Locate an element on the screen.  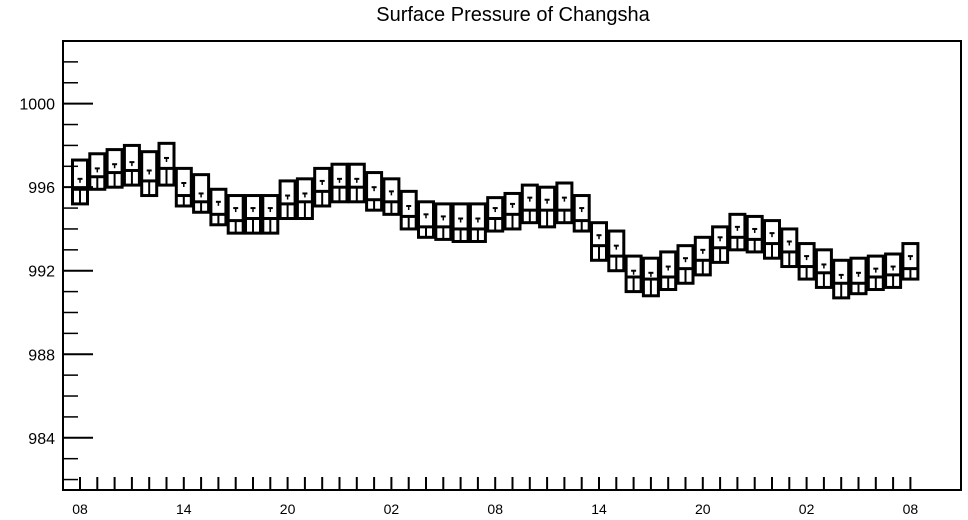
y-tick-label: 984 is located at coordinates (41, 439).